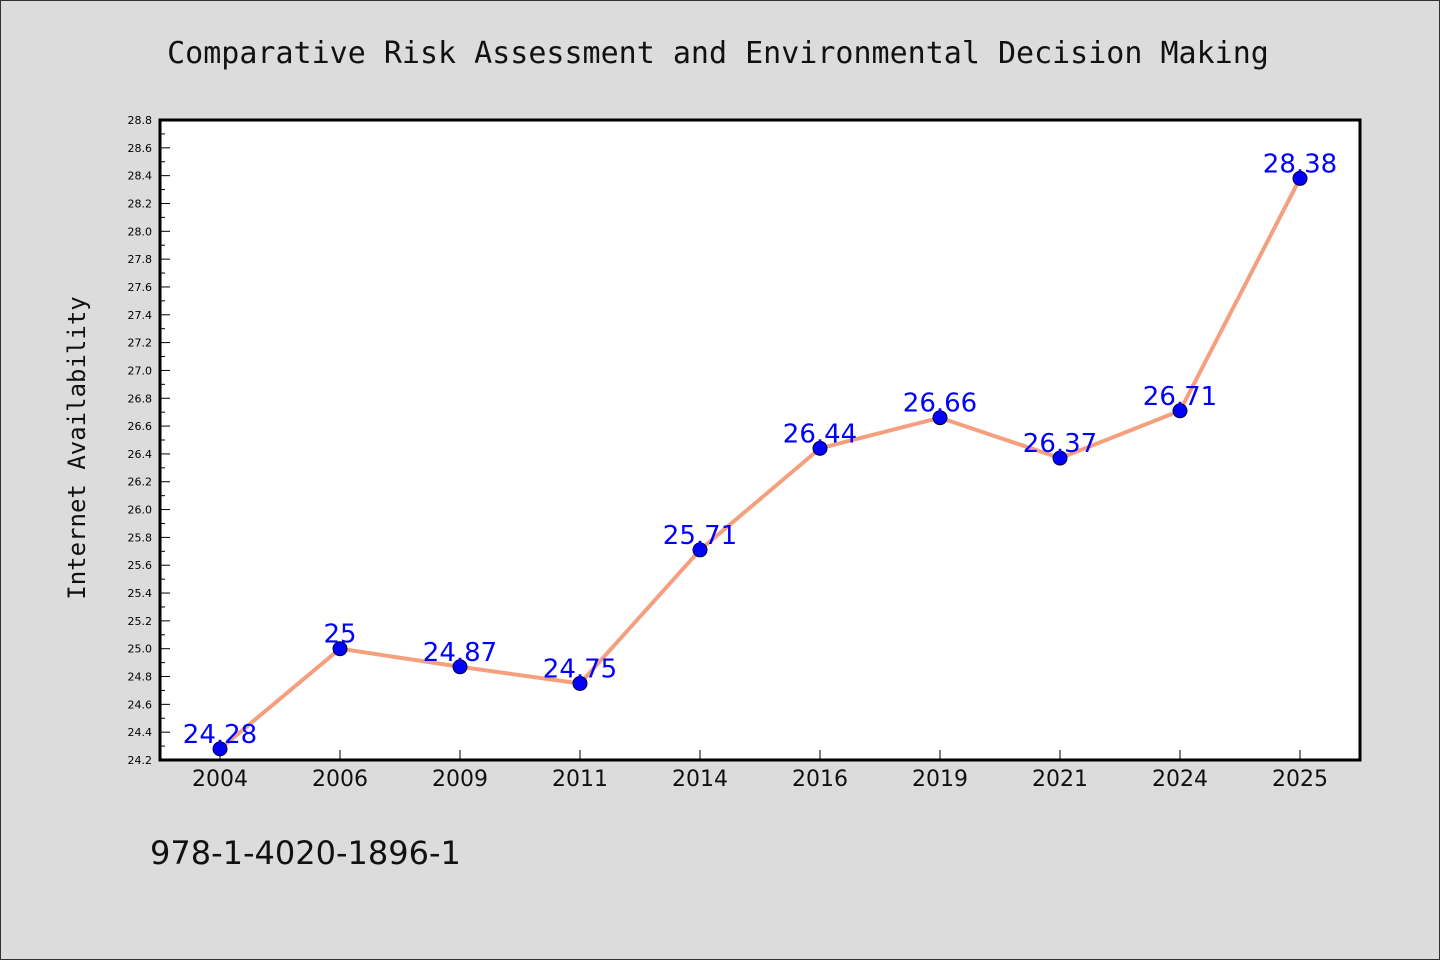 This screenshot has height=960, width=1440. What do you see at coordinates (140, 593) in the screenshot?
I see `y-tick-label: 25.4` at bounding box center [140, 593].